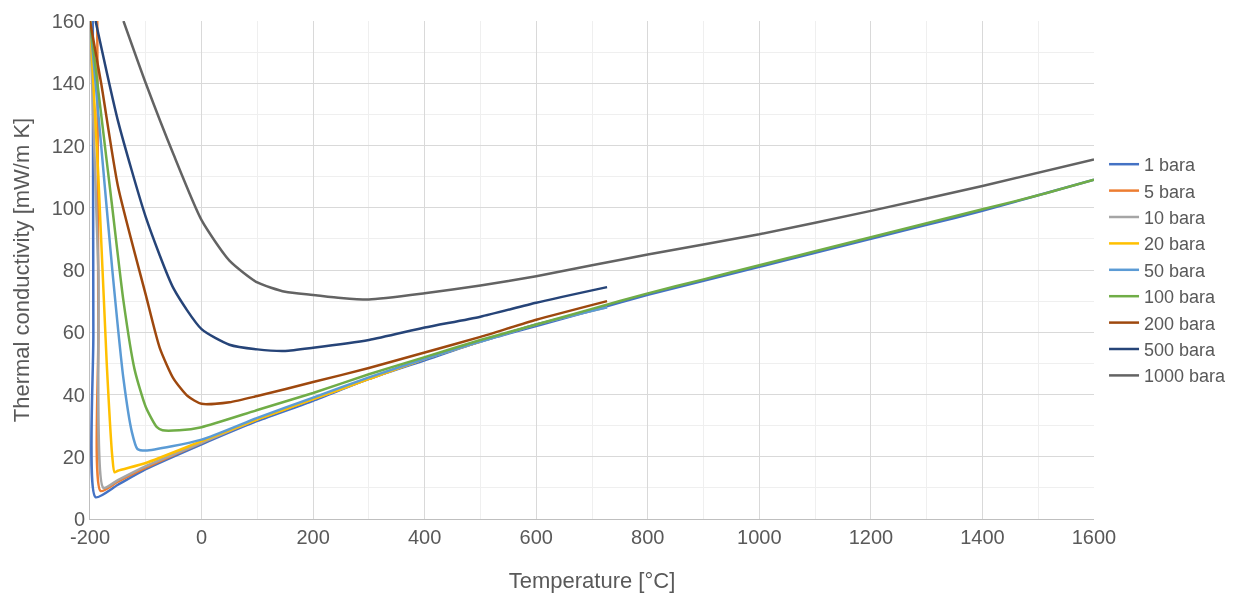  What do you see at coordinates (759, 537) in the screenshot?
I see `x-tick-label: 1000` at bounding box center [759, 537].